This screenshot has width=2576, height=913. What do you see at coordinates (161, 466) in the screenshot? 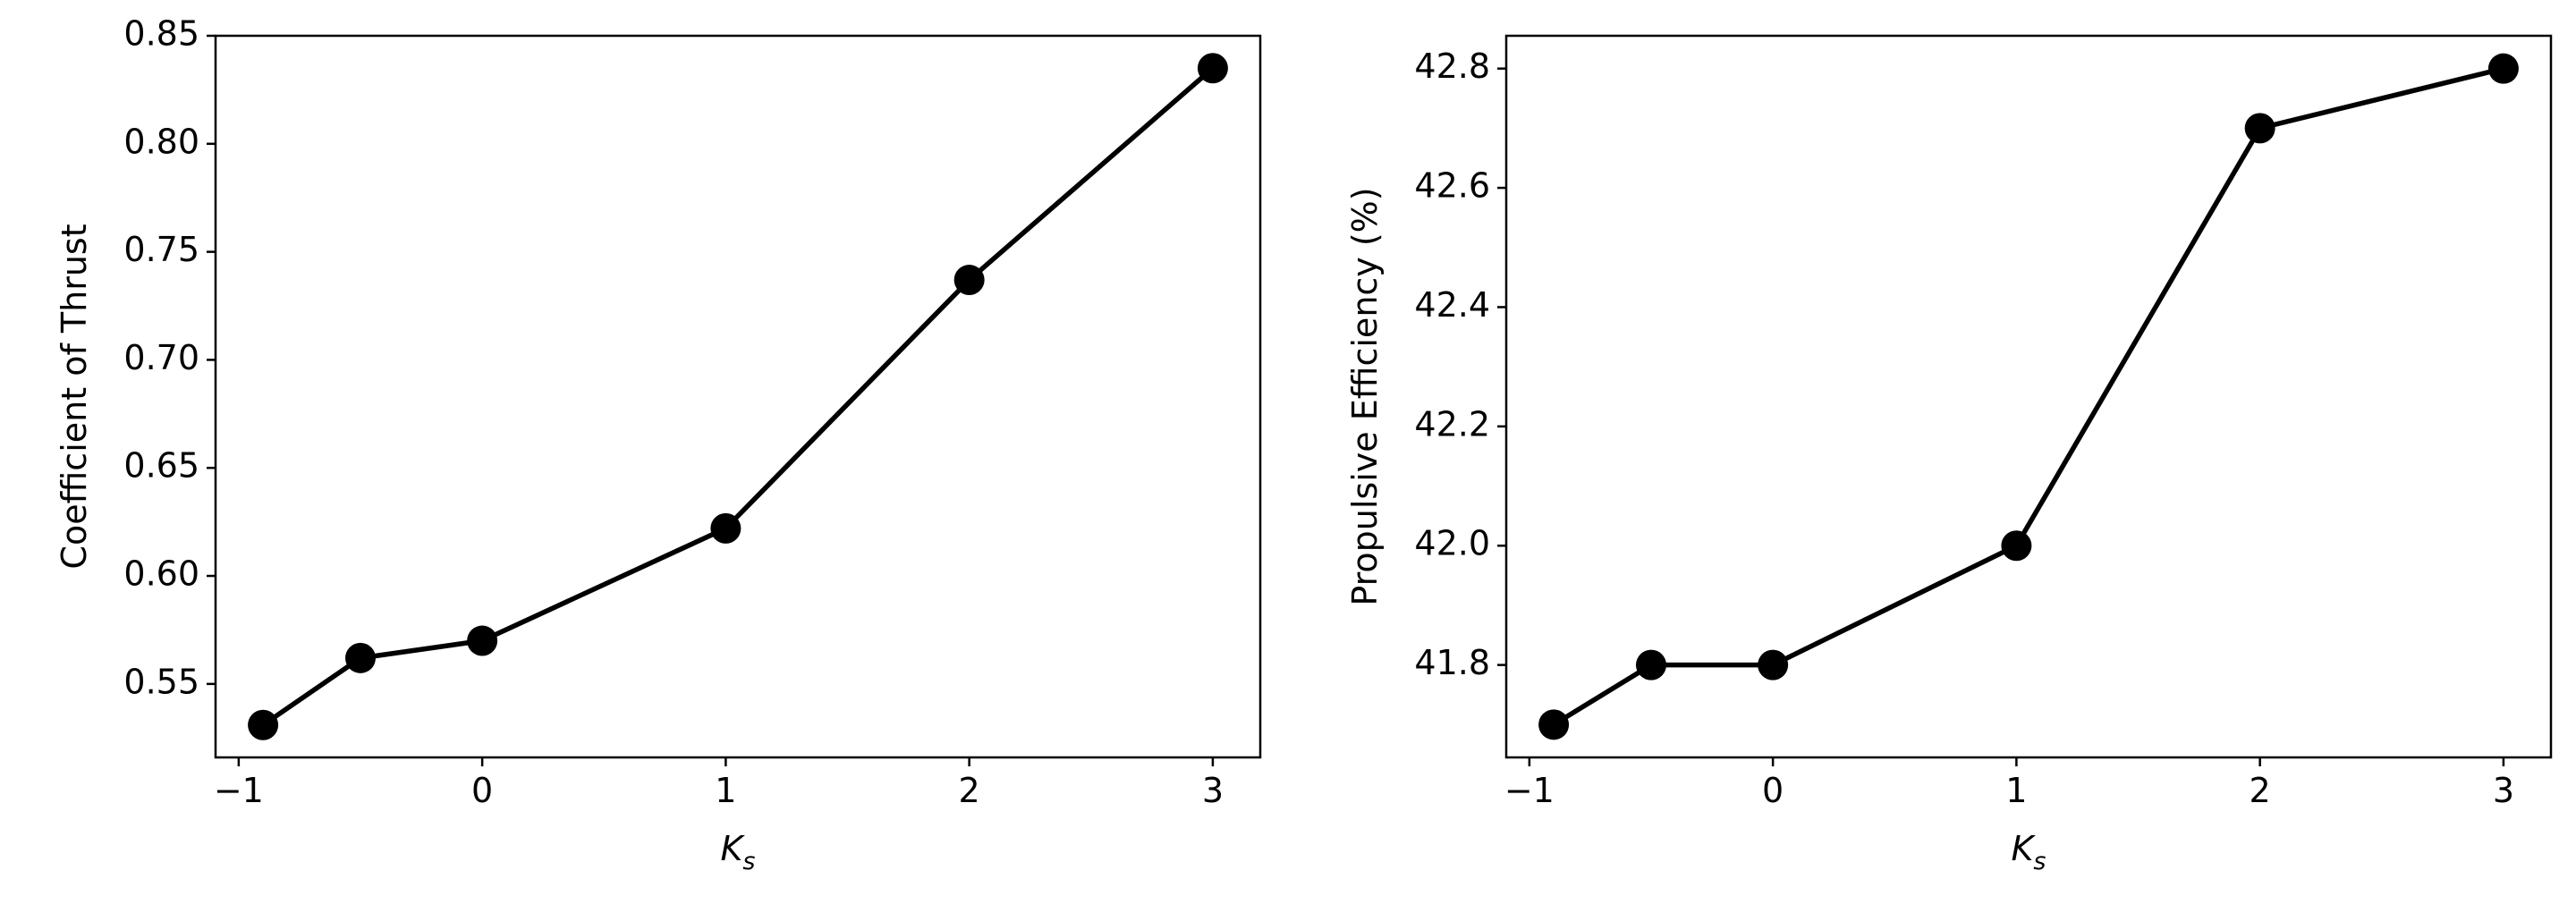
I see `y-tick-label: 0.65` at bounding box center [161, 466].